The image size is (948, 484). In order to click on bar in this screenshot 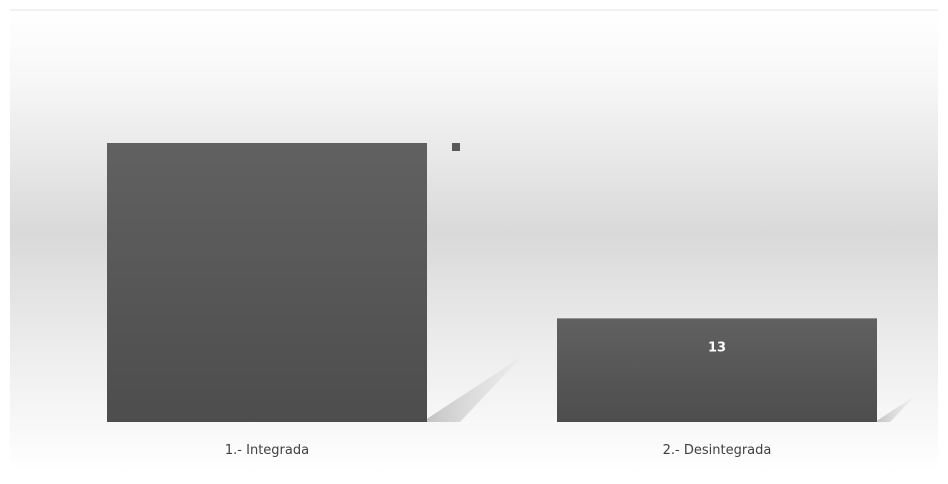, I will do `click(717, 370)`.